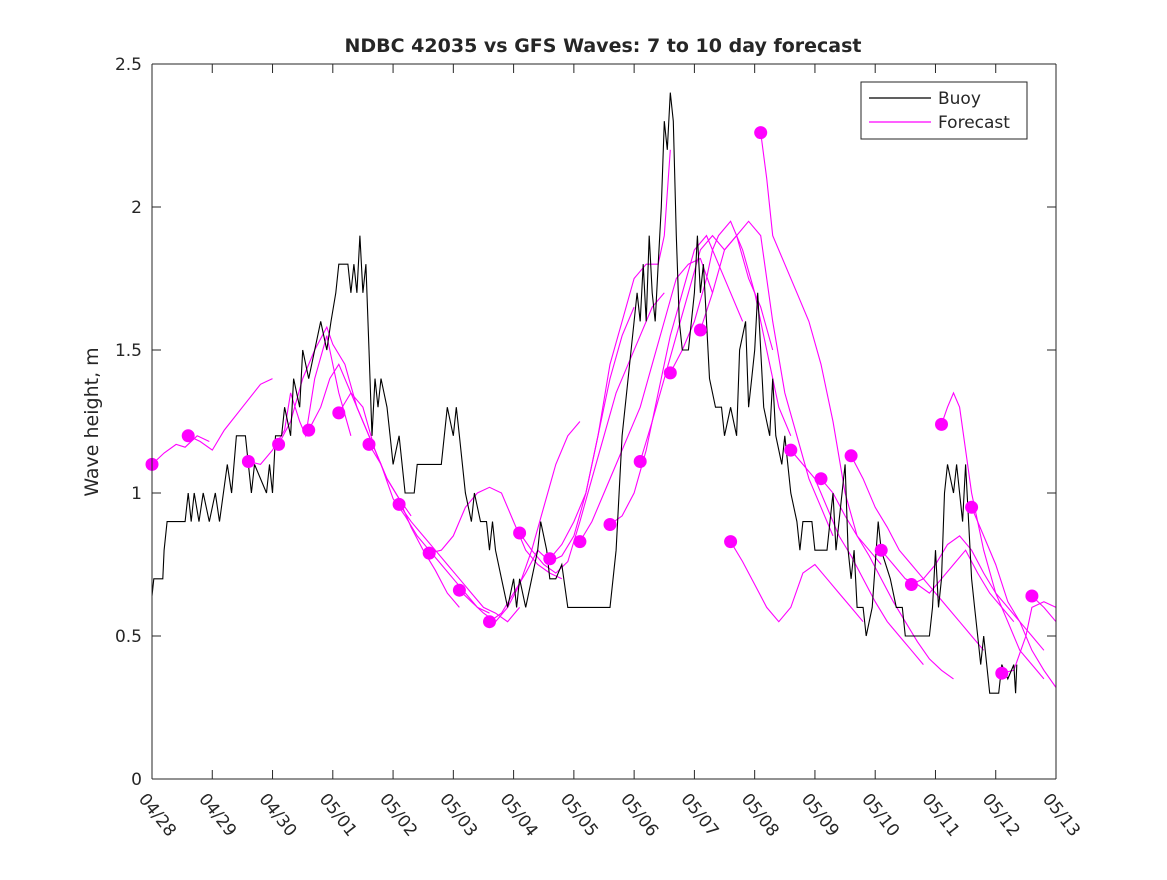 Image resolution: width=1167 pixels, height=880 pixels. I want to click on legend-buoy-label: Buoy, so click(959, 99).